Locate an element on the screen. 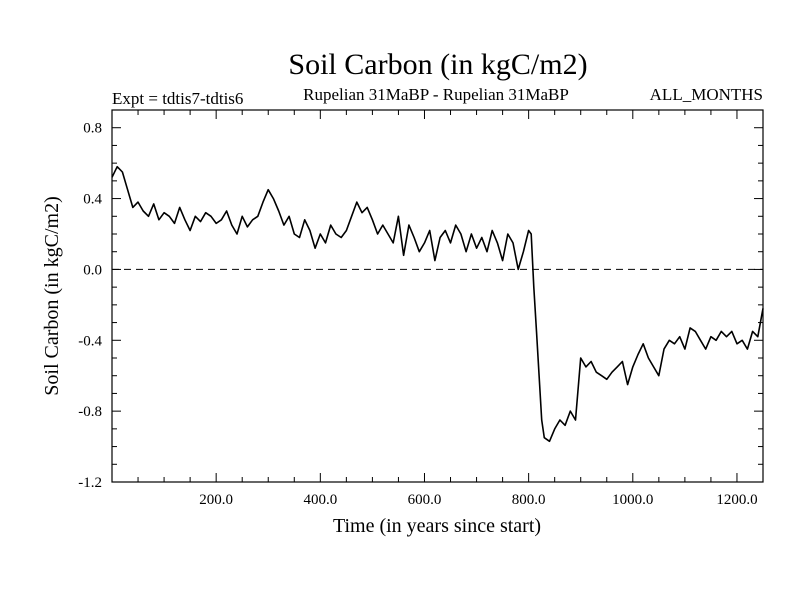 The width and height of the screenshot is (800, 600). x-tick-label: 200.0 is located at coordinates (216, 500).